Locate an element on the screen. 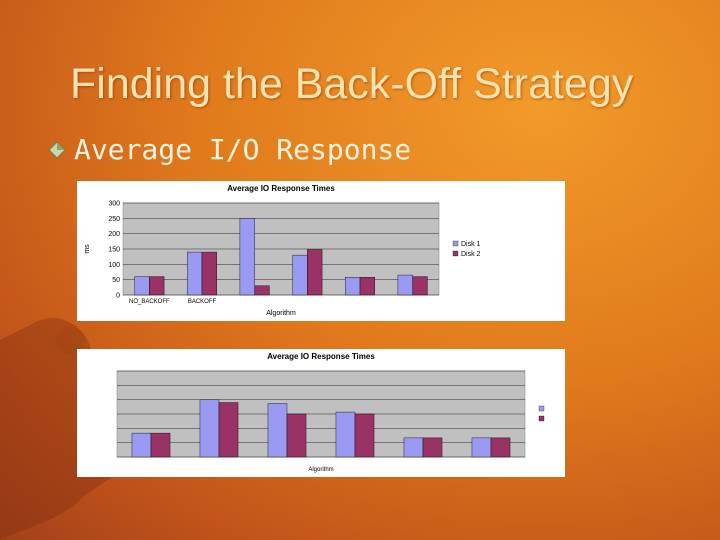 The width and height of the screenshot is (720, 540). bullet-row: Average I/O Response is located at coordinates (229, 149).